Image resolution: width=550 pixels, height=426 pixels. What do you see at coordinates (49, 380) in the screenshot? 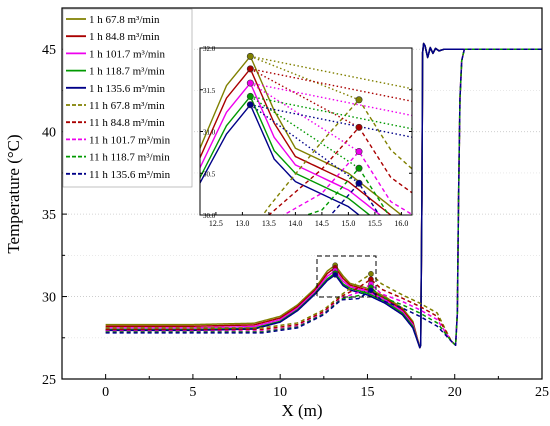
I see `y-tick-label: 25` at bounding box center [49, 380].